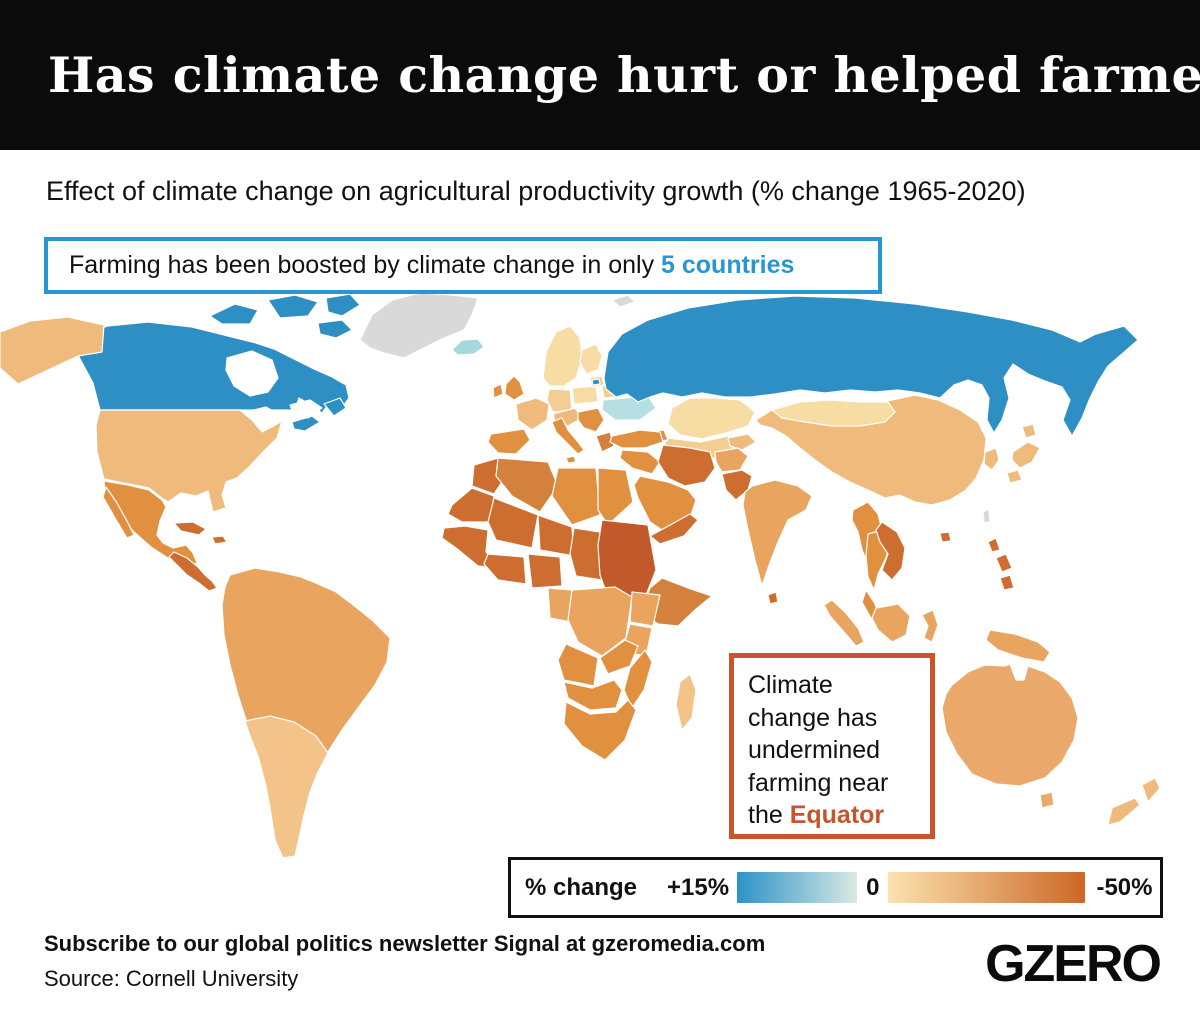  What do you see at coordinates (263, 414) in the screenshot?
I see `sea-great-lakes` at bounding box center [263, 414].